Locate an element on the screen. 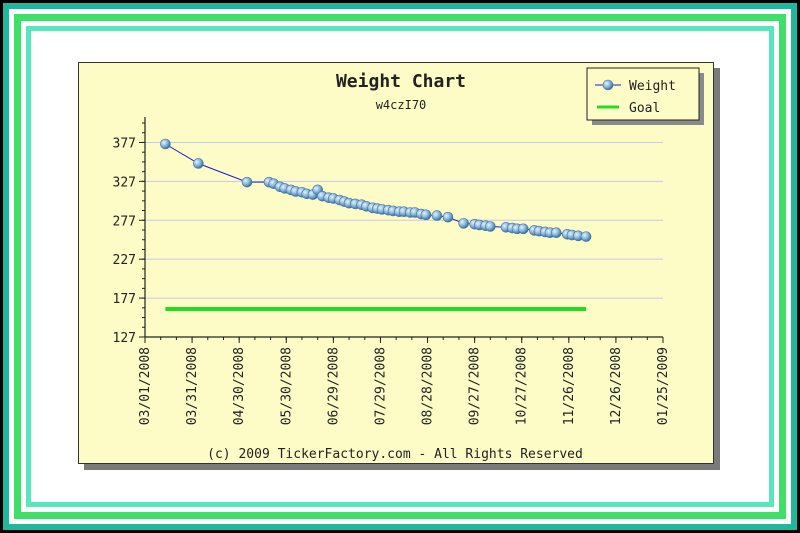  x-tick-label: 12/26/2008 is located at coordinates (616, 386).